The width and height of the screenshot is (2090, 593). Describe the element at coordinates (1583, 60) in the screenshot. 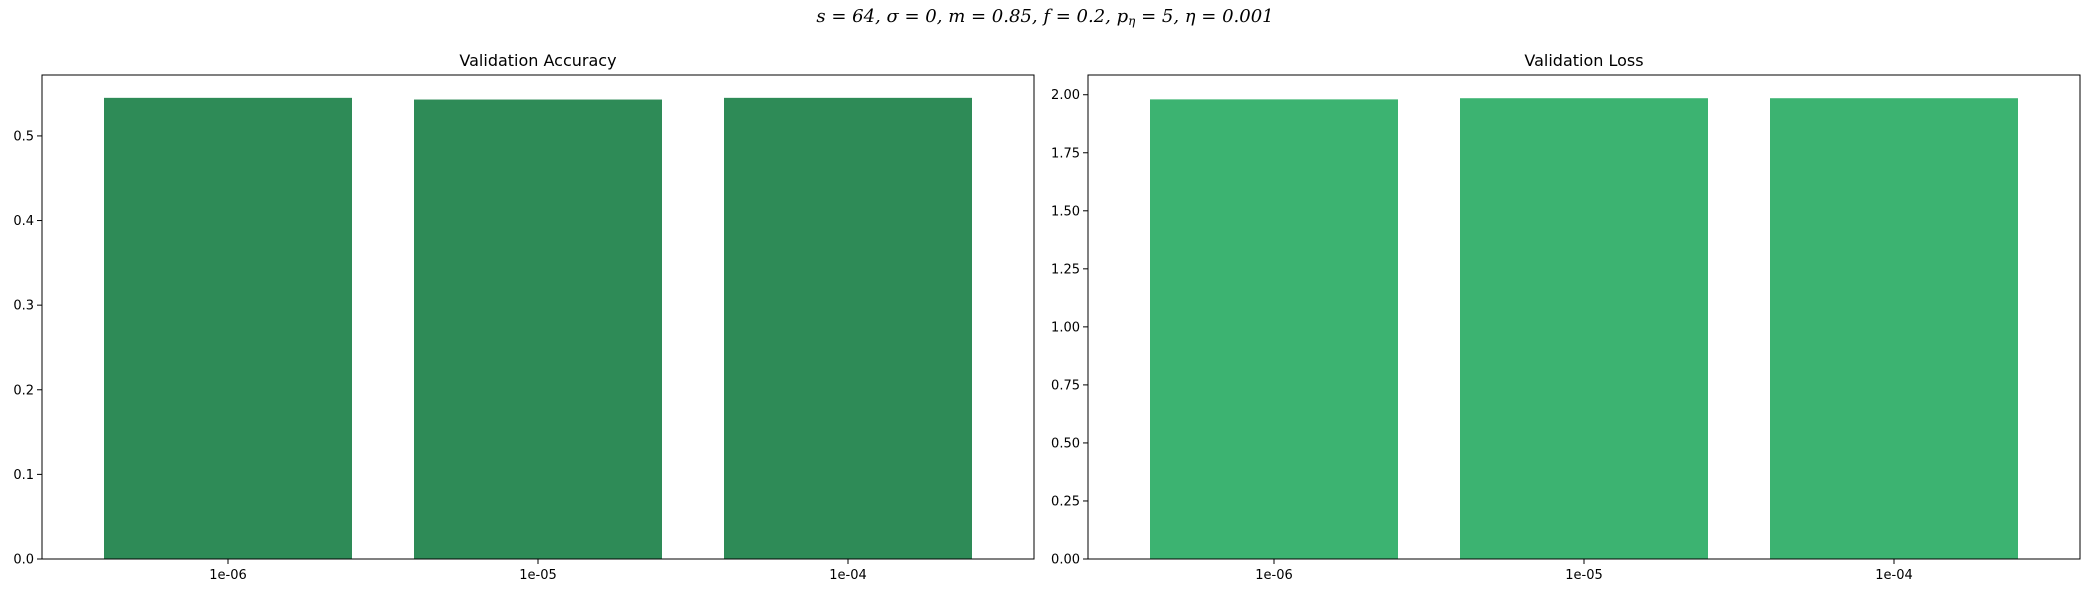

I see `chart-title: Validation Loss` at that location.